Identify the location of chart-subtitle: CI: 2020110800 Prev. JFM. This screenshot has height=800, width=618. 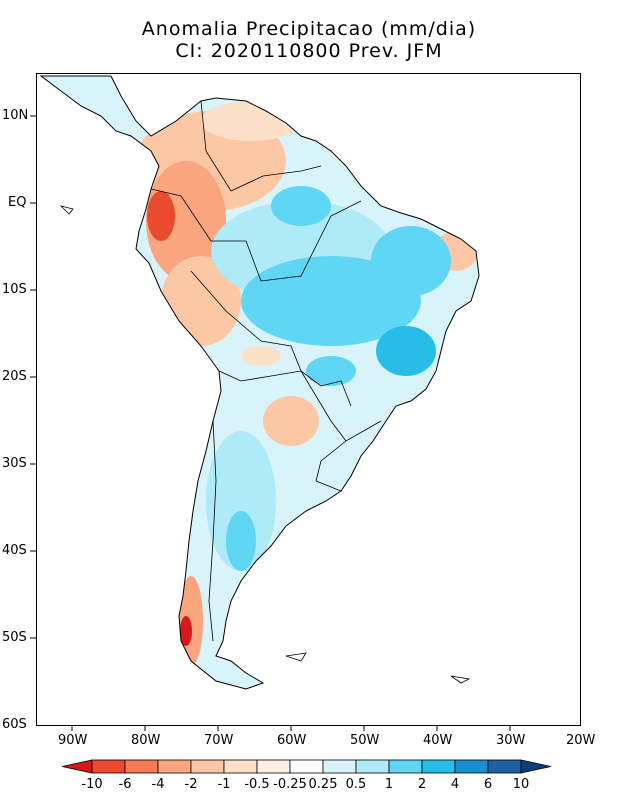
(309, 51).